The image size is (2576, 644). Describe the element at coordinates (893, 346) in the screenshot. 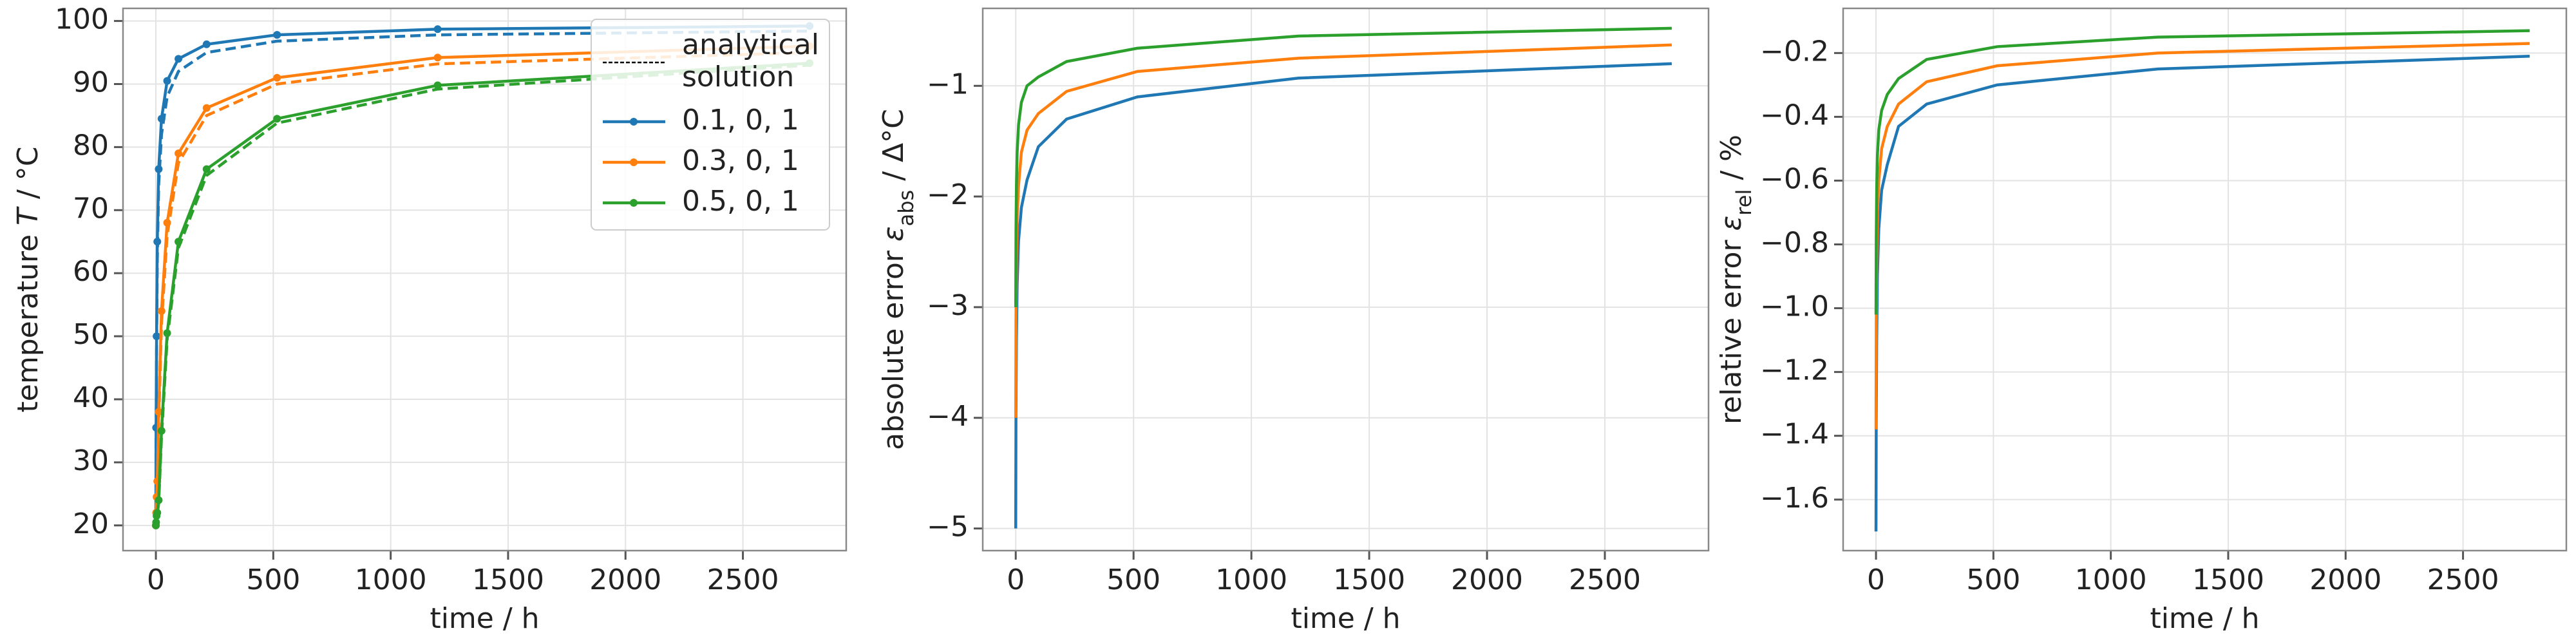

I see `label-part: absolute error` at that location.